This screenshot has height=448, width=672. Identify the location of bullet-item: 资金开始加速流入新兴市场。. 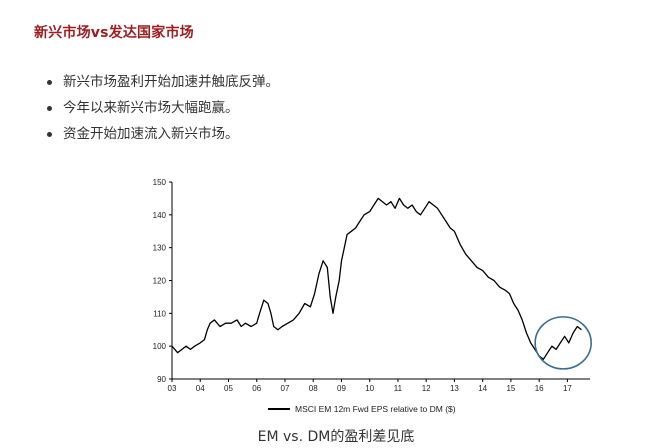
(161, 137).